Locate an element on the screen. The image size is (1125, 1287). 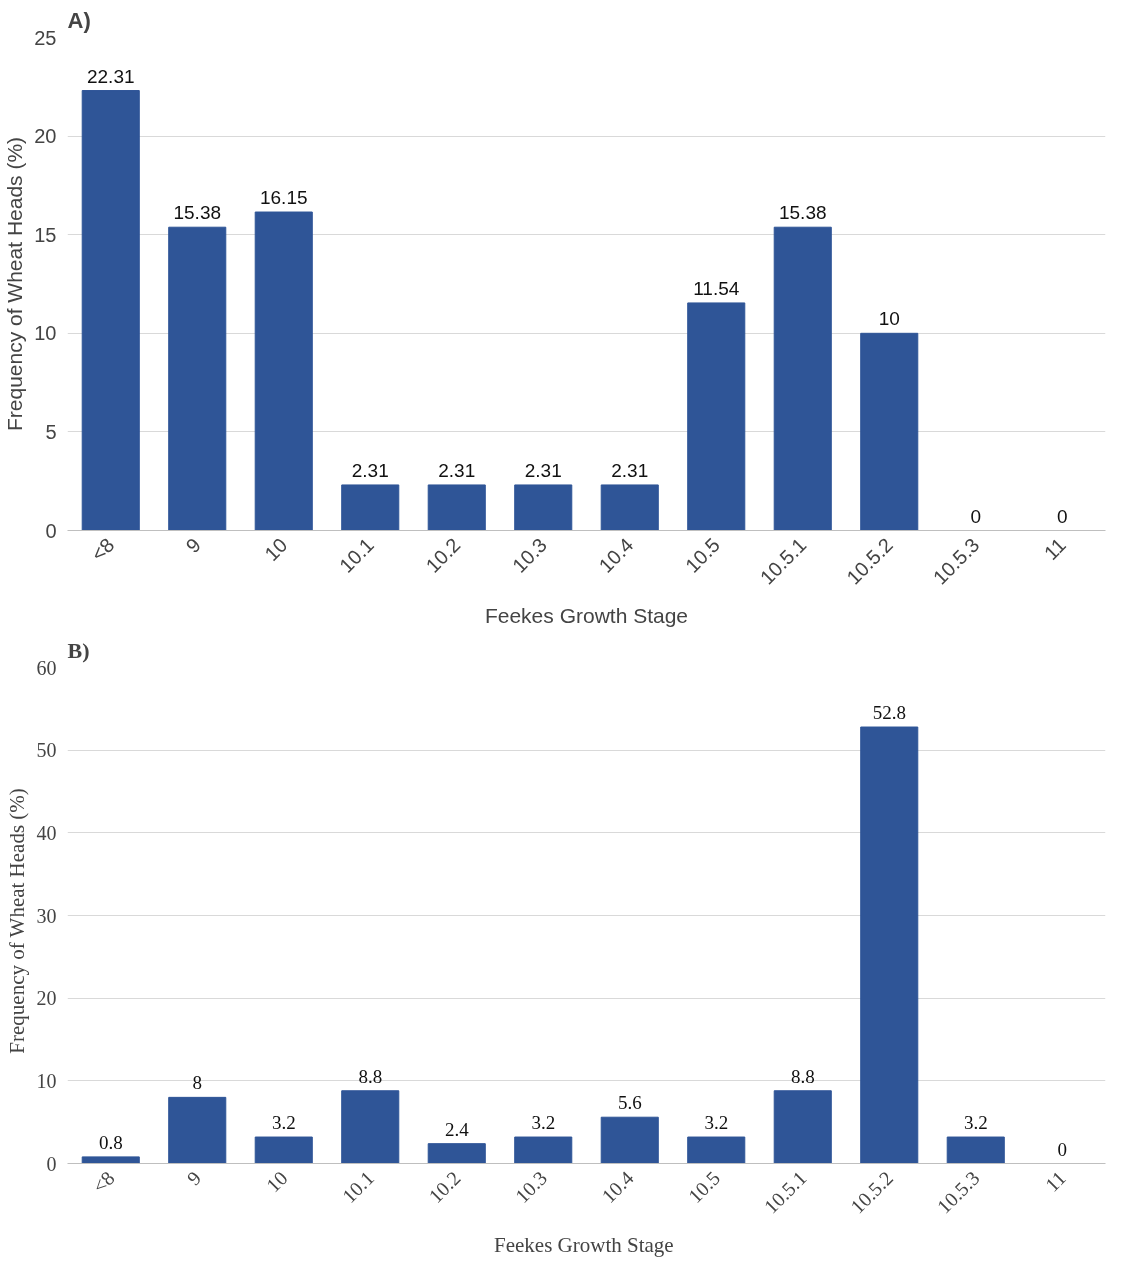
x-tick-label: 10.4 is located at coordinates (617, 1187).